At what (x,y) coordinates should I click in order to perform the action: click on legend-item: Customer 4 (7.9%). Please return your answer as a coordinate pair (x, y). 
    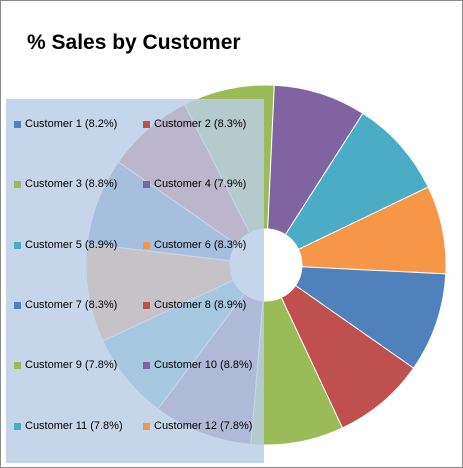
    Looking at the image, I should click on (194, 184).